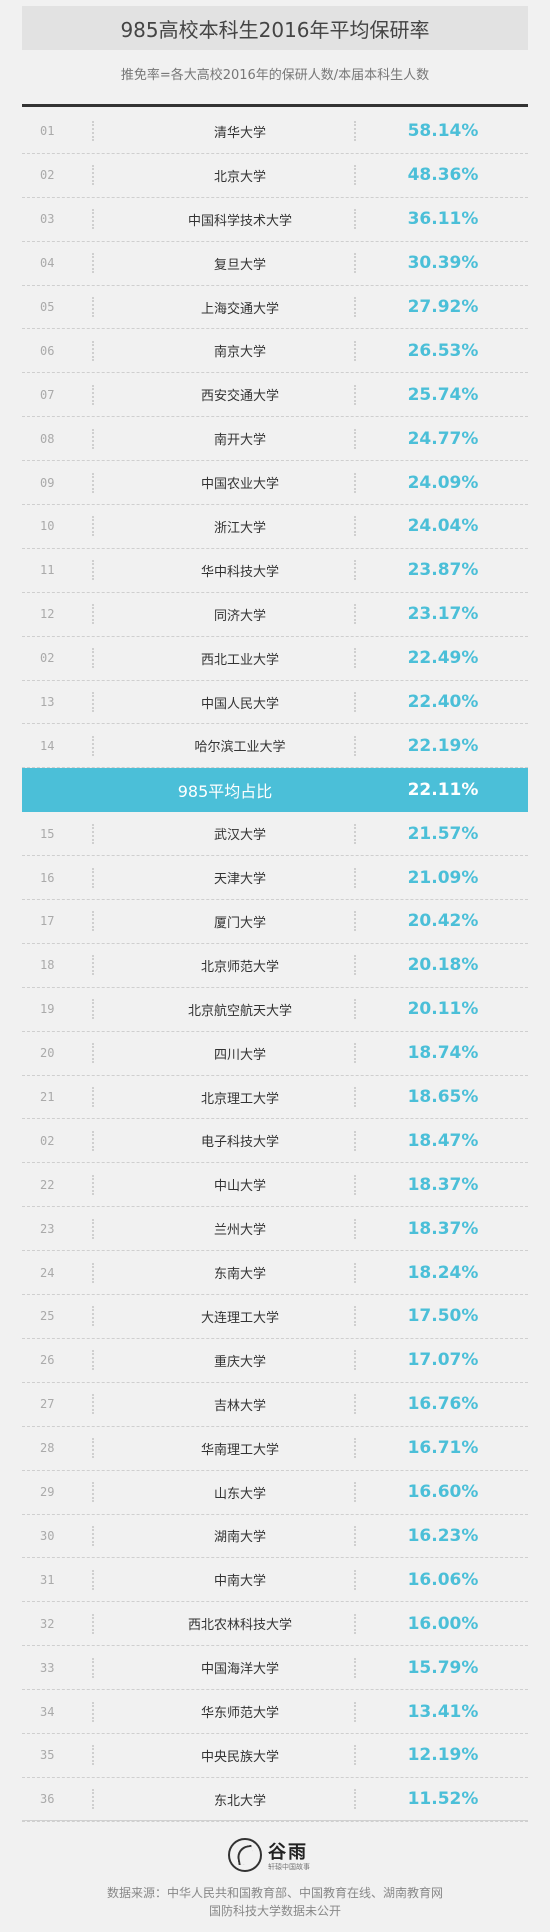 Image resolution: width=550 pixels, height=1932 pixels. What do you see at coordinates (47, 482) in the screenshot?
I see `rank-number: 09` at bounding box center [47, 482].